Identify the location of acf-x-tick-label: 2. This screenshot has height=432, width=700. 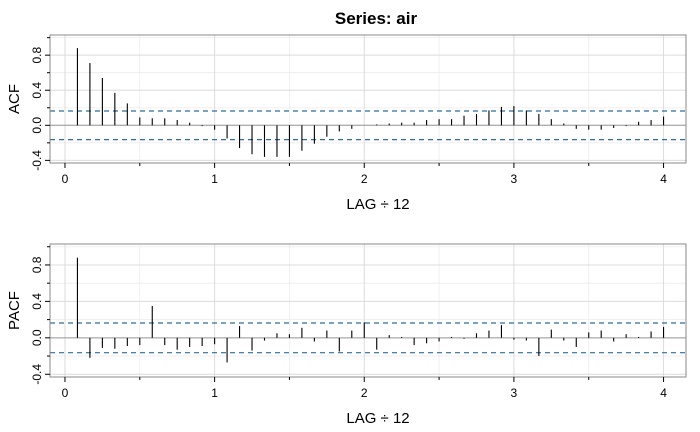
(364, 179).